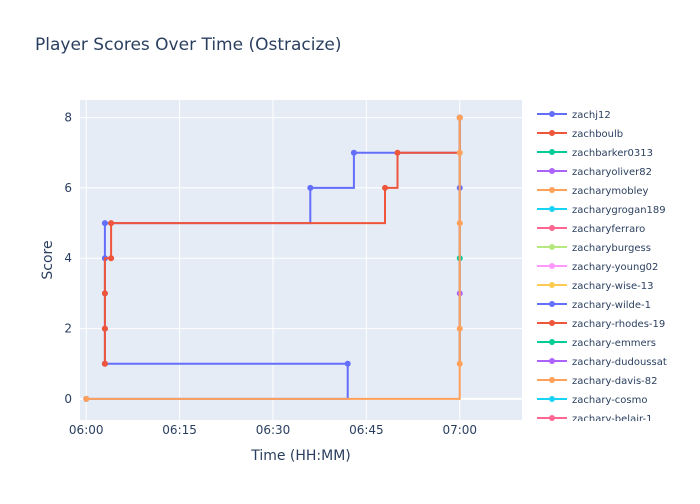  What do you see at coordinates (591, 115) in the screenshot?
I see `legend-label: zachj12` at bounding box center [591, 115].